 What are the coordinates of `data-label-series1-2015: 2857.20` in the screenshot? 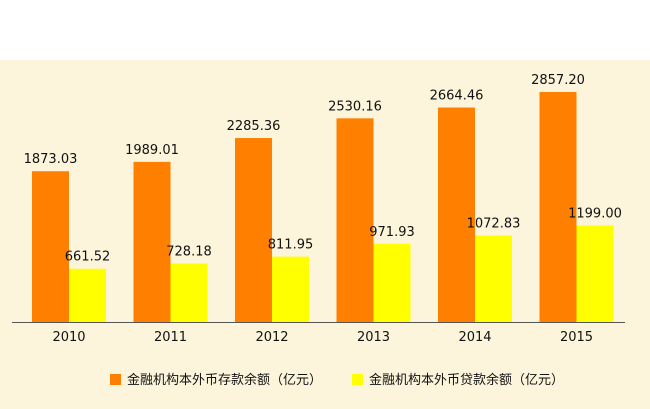 It's located at (558, 80).